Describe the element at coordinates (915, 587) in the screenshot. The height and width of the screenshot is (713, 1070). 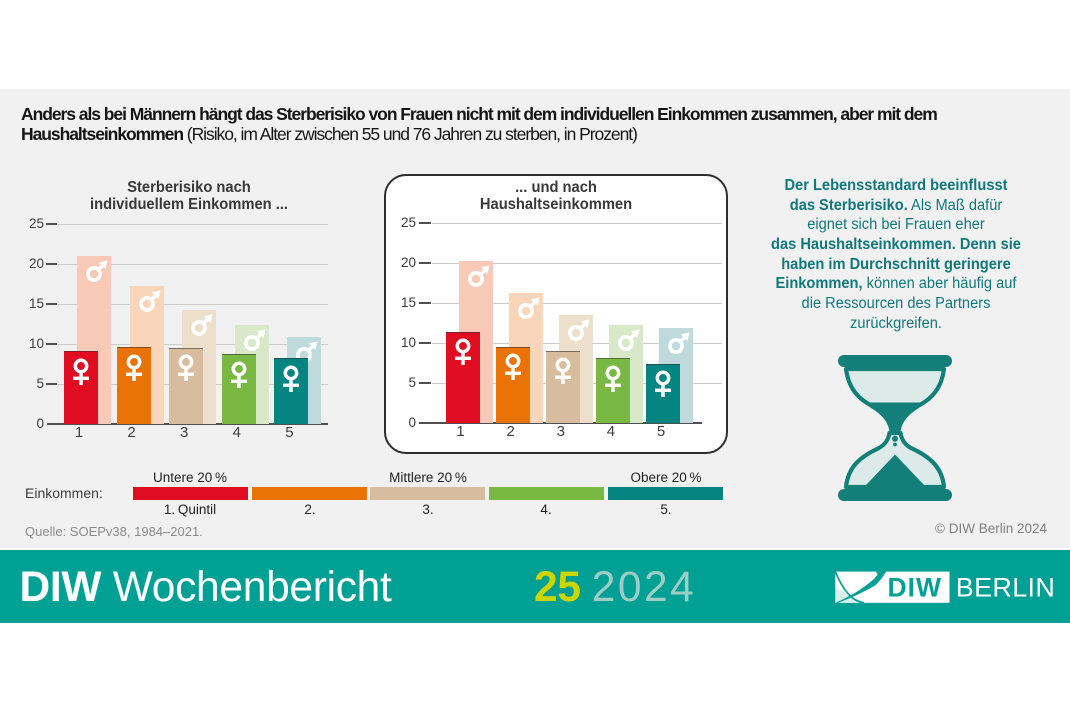
I see `svg-text: DIW` at that location.